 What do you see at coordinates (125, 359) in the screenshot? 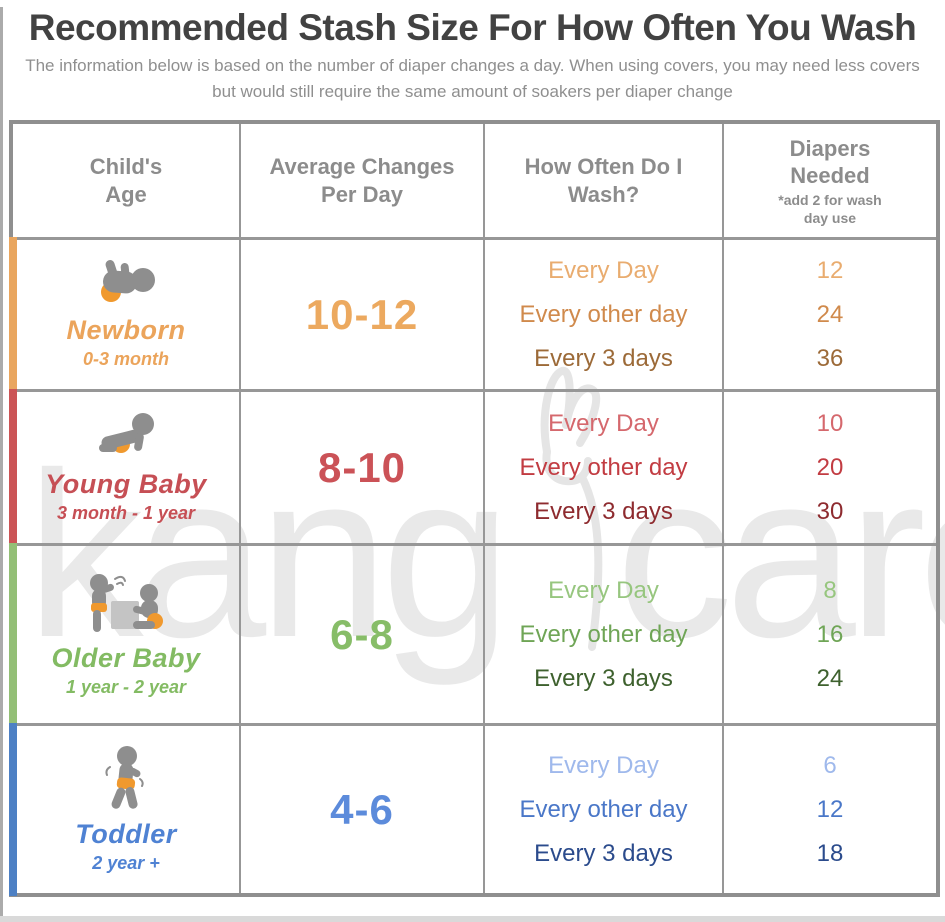
I see `age-range-label: 0-3 month` at bounding box center [125, 359].